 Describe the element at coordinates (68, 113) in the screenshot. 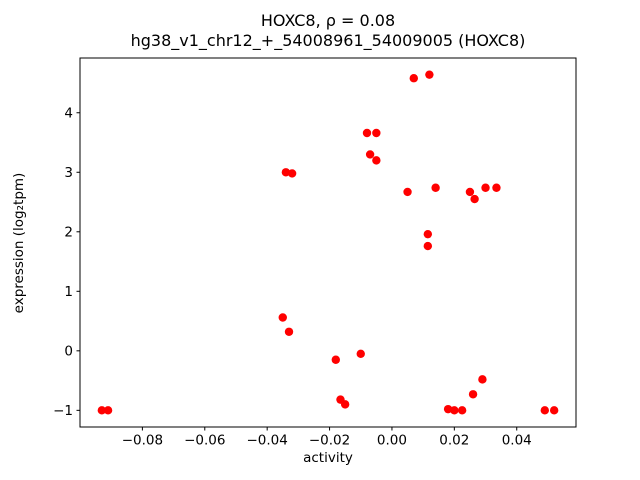

I see `y-tick-label: 4` at that location.